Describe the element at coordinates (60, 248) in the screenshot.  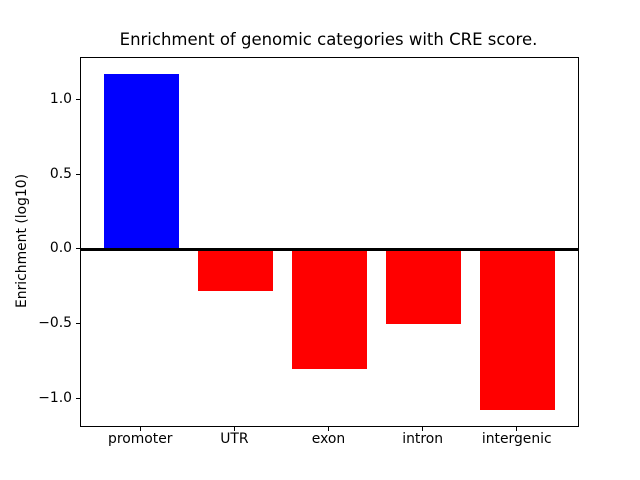
I see `y-tick-label: 0.0` at that location.